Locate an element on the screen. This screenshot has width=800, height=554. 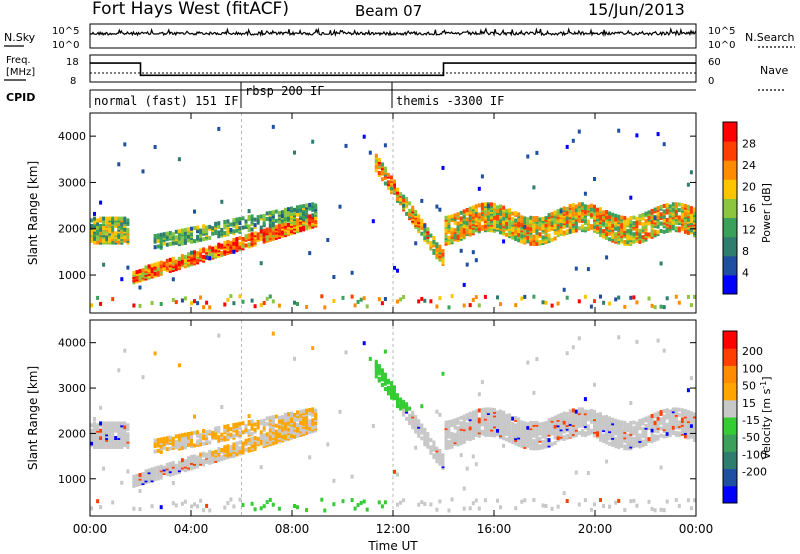
freq-tick-bottom: 8 is located at coordinates (73, 81).